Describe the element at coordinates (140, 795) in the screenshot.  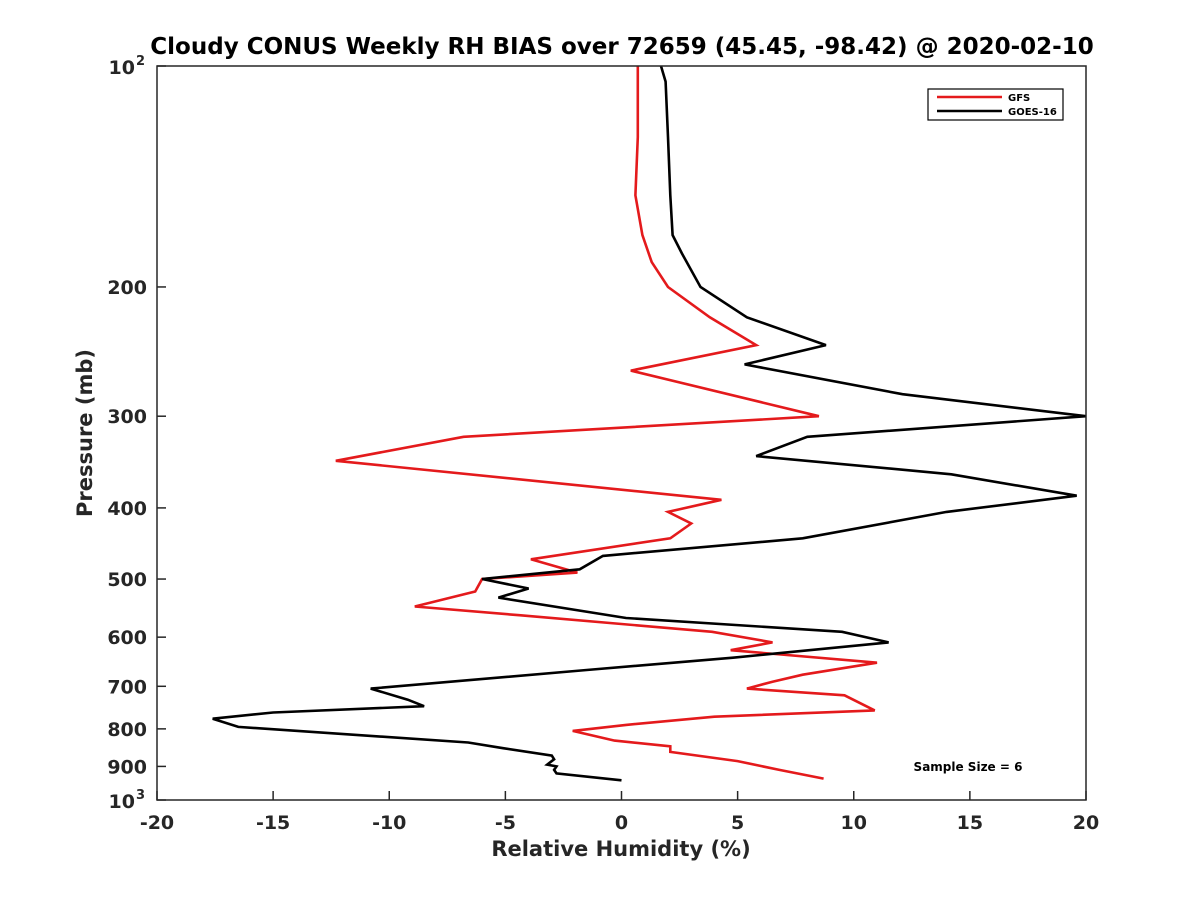
I see `y-tick-label-exponent: 3` at that location.